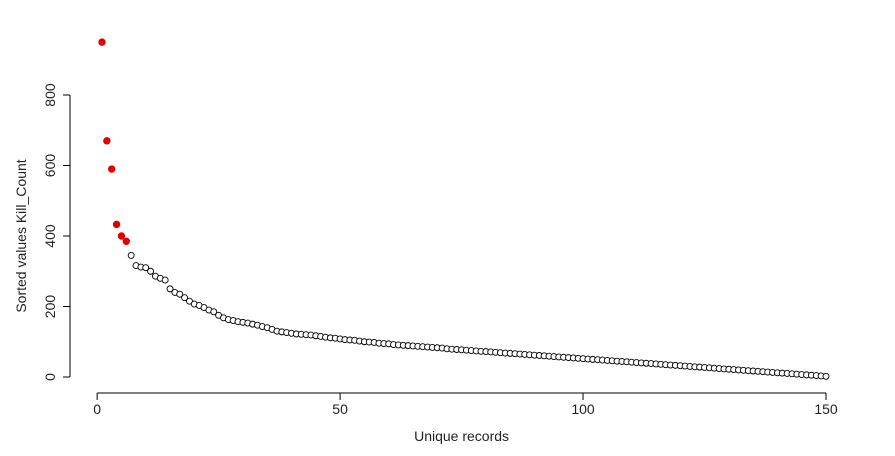 The width and height of the screenshot is (895, 456). I want to click on y-tick-label: 400, so click(50, 236).